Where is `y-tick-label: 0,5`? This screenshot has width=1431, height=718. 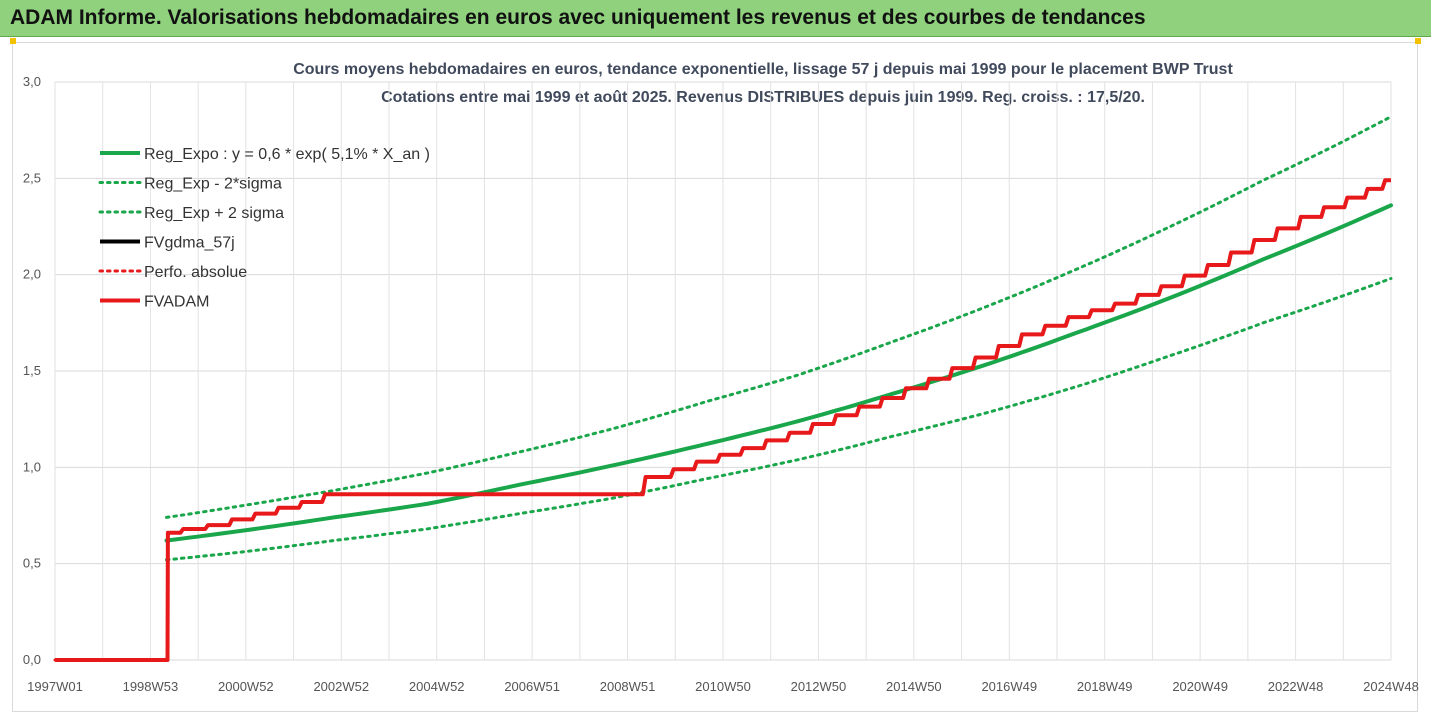 y-tick-label: 0,5 is located at coordinates (32, 563).